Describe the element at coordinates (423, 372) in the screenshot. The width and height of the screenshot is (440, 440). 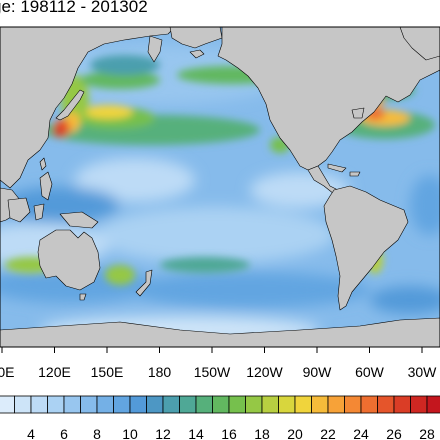
I see `longitude-label: 30W` at that location.